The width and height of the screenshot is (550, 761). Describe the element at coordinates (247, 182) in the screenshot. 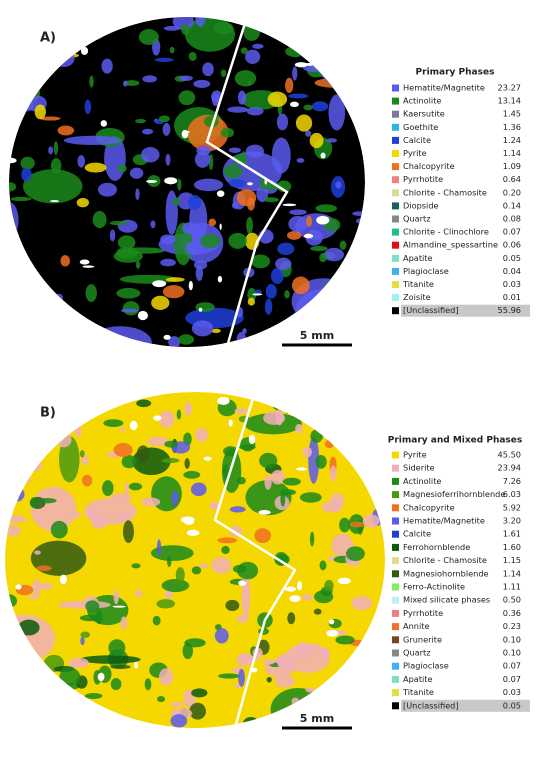

I see `fracture` at that location.